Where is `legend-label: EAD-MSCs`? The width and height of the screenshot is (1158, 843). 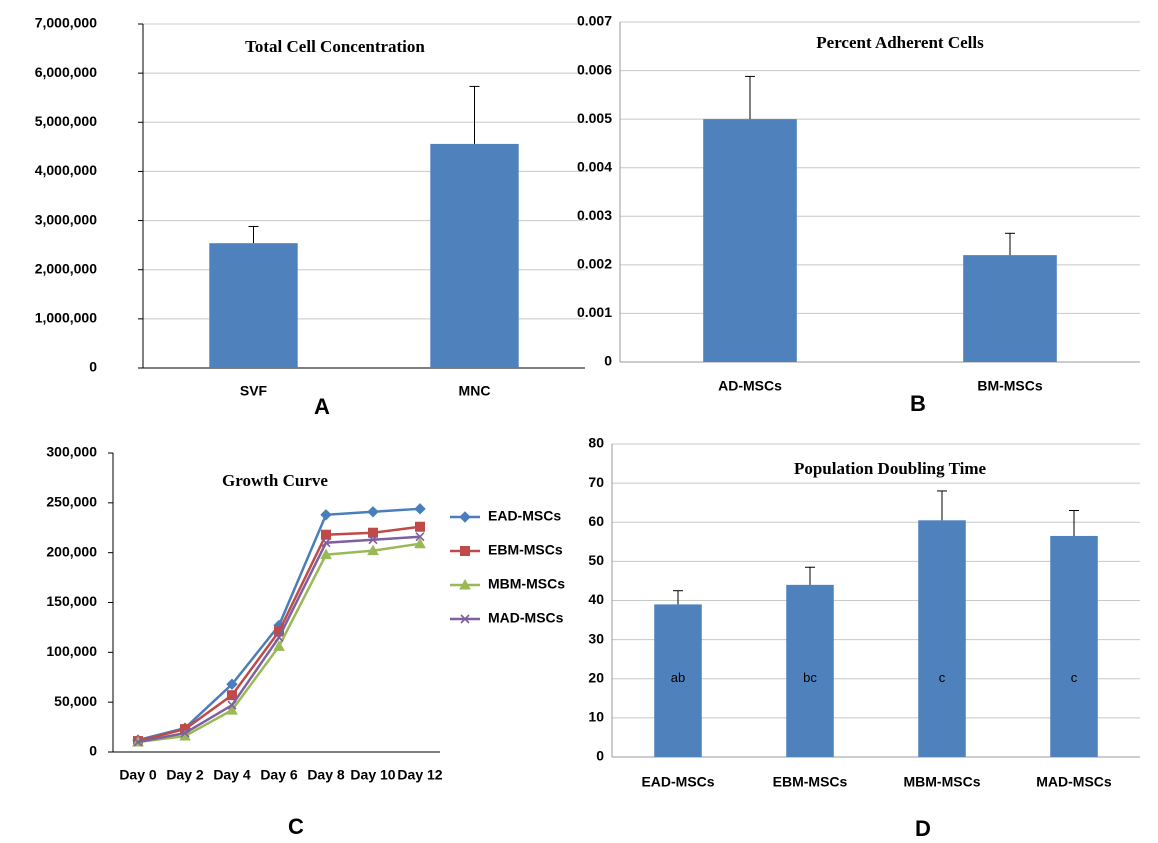 legend-label: EAD-MSCs is located at coordinates (524, 516).